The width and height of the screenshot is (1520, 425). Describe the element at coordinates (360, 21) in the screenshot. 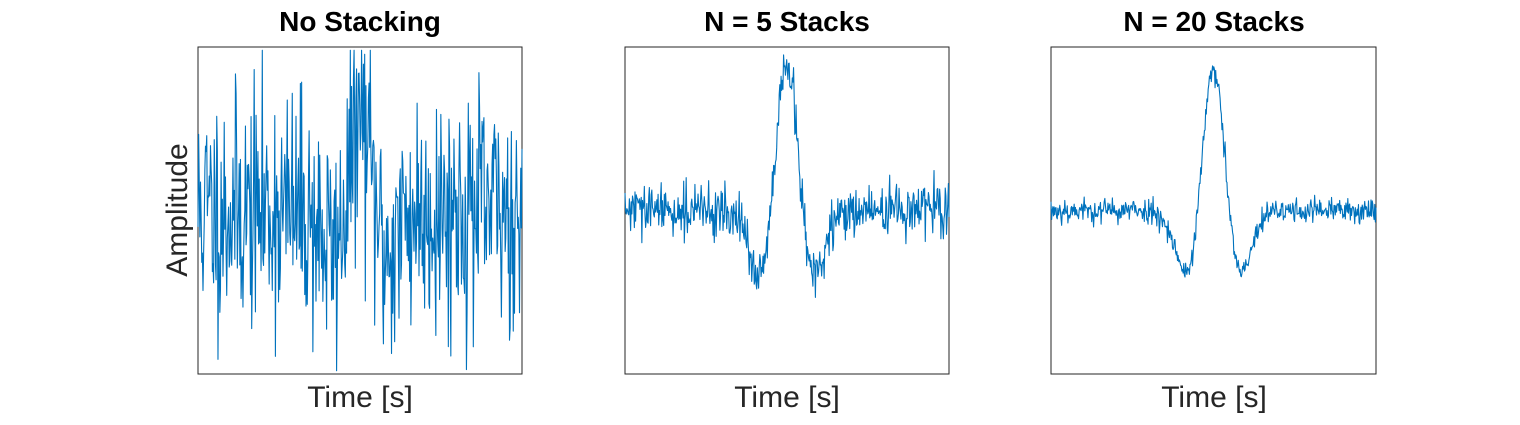

I see `panel-title: No Stacking` at that location.